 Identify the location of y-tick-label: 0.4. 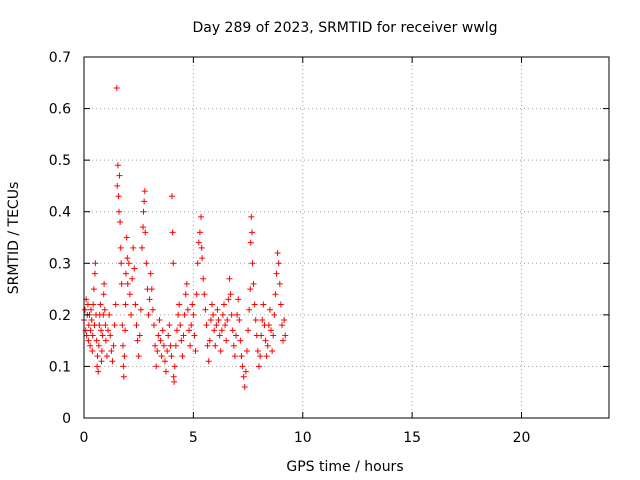
(60, 213).